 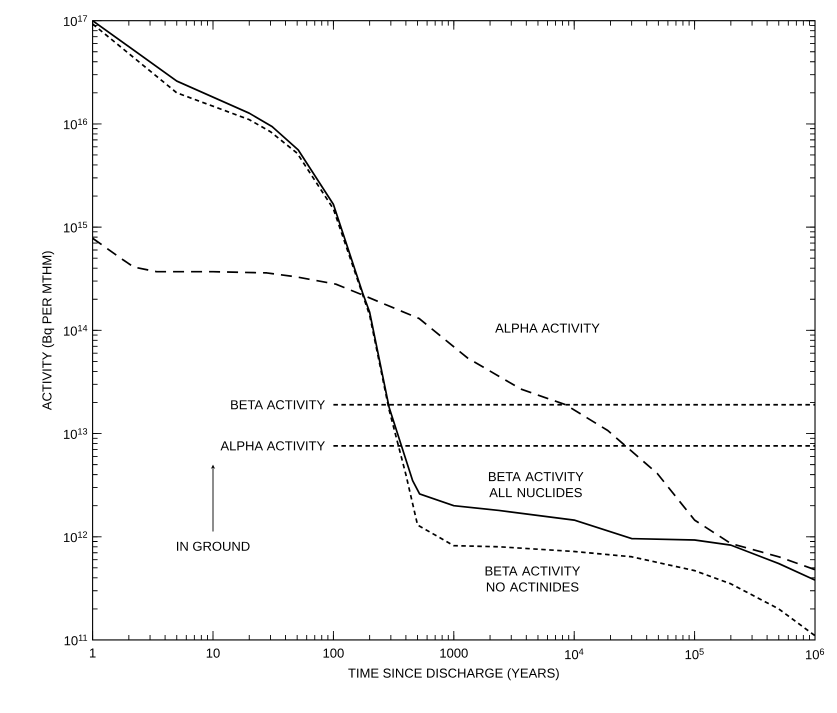 I want to click on annotation: IN GROUND, so click(x=213, y=546).